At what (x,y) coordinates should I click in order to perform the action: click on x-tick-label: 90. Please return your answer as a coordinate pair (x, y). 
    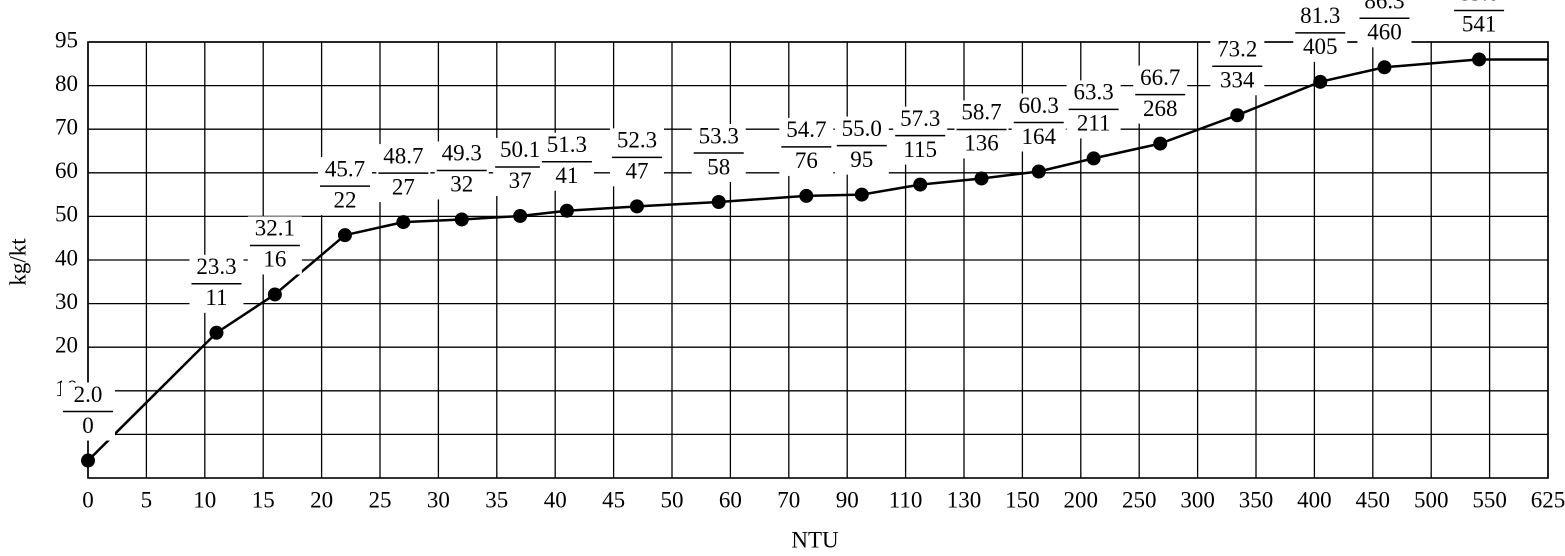
    Looking at the image, I should click on (847, 499).